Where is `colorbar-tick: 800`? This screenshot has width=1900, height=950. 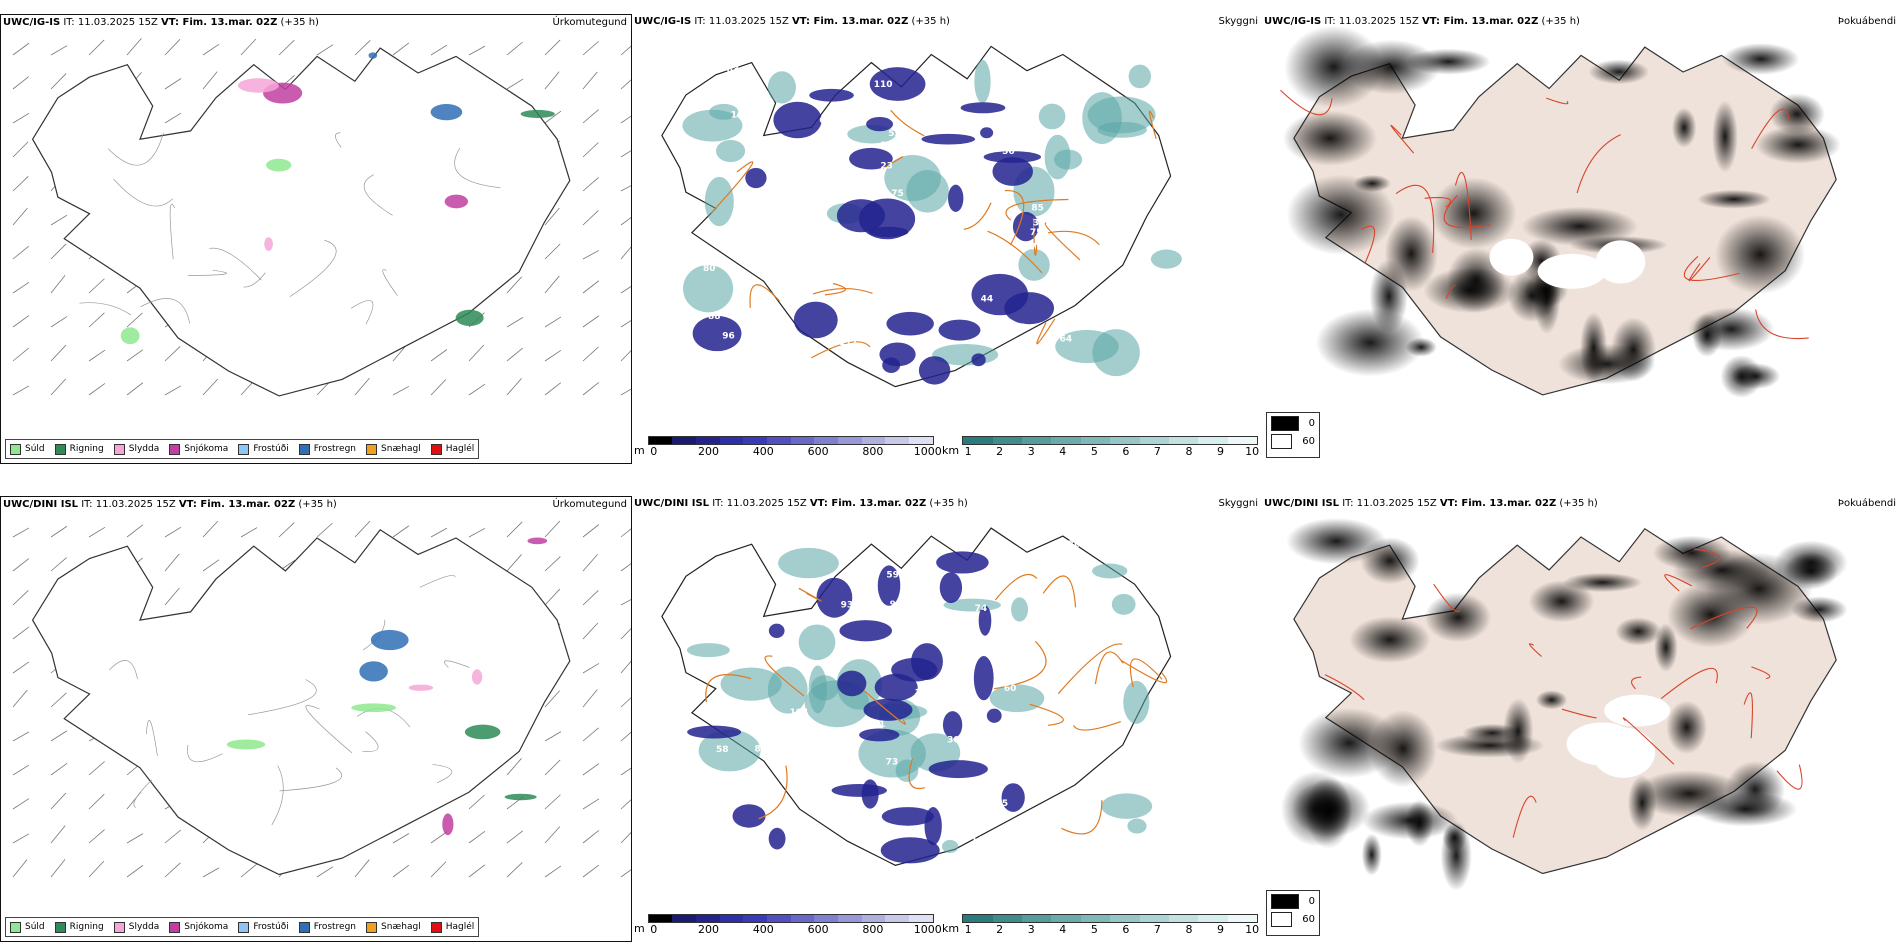
colorbar-tick: 800 is located at coordinates (873, 929).